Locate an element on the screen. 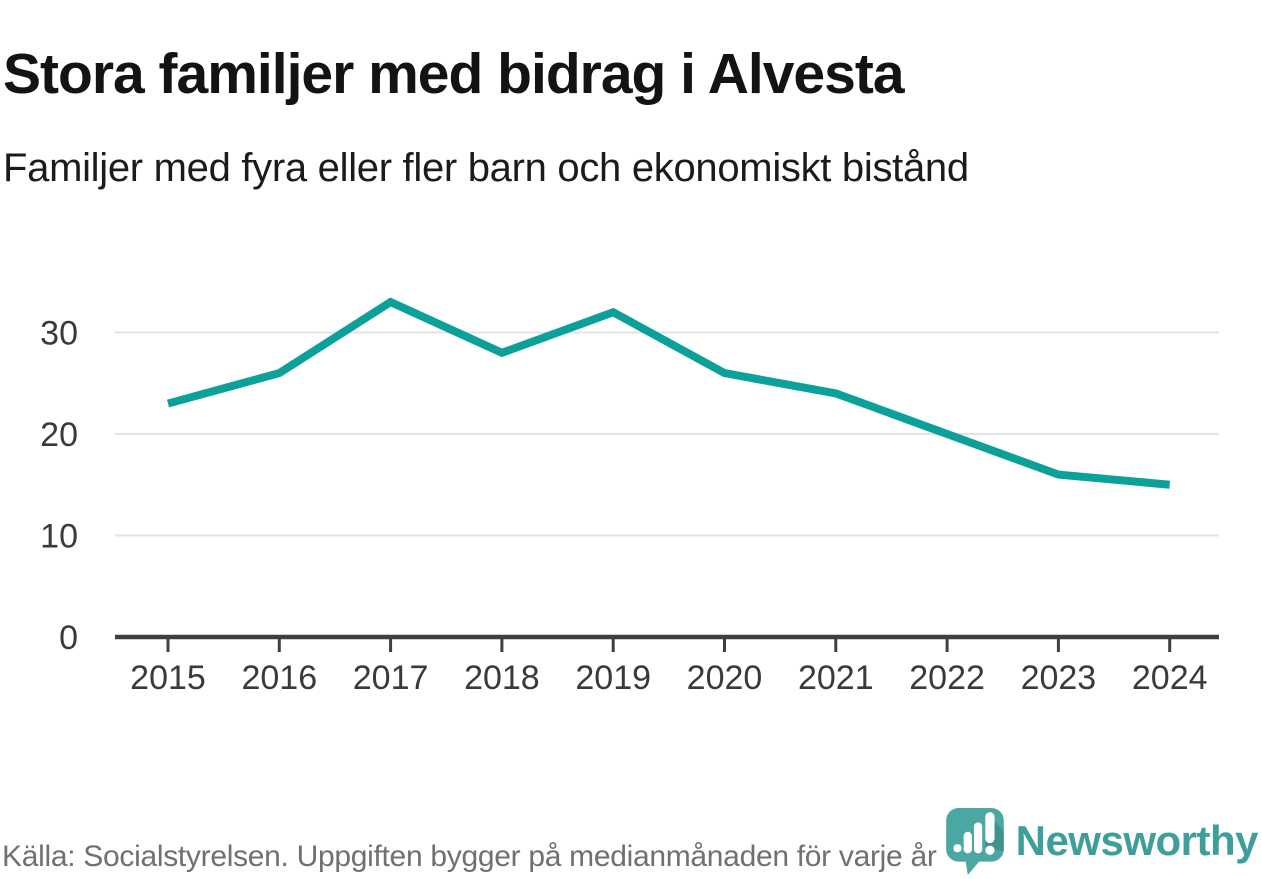 The width and height of the screenshot is (1262, 879). y-tick-label: 0 is located at coordinates (68, 638).